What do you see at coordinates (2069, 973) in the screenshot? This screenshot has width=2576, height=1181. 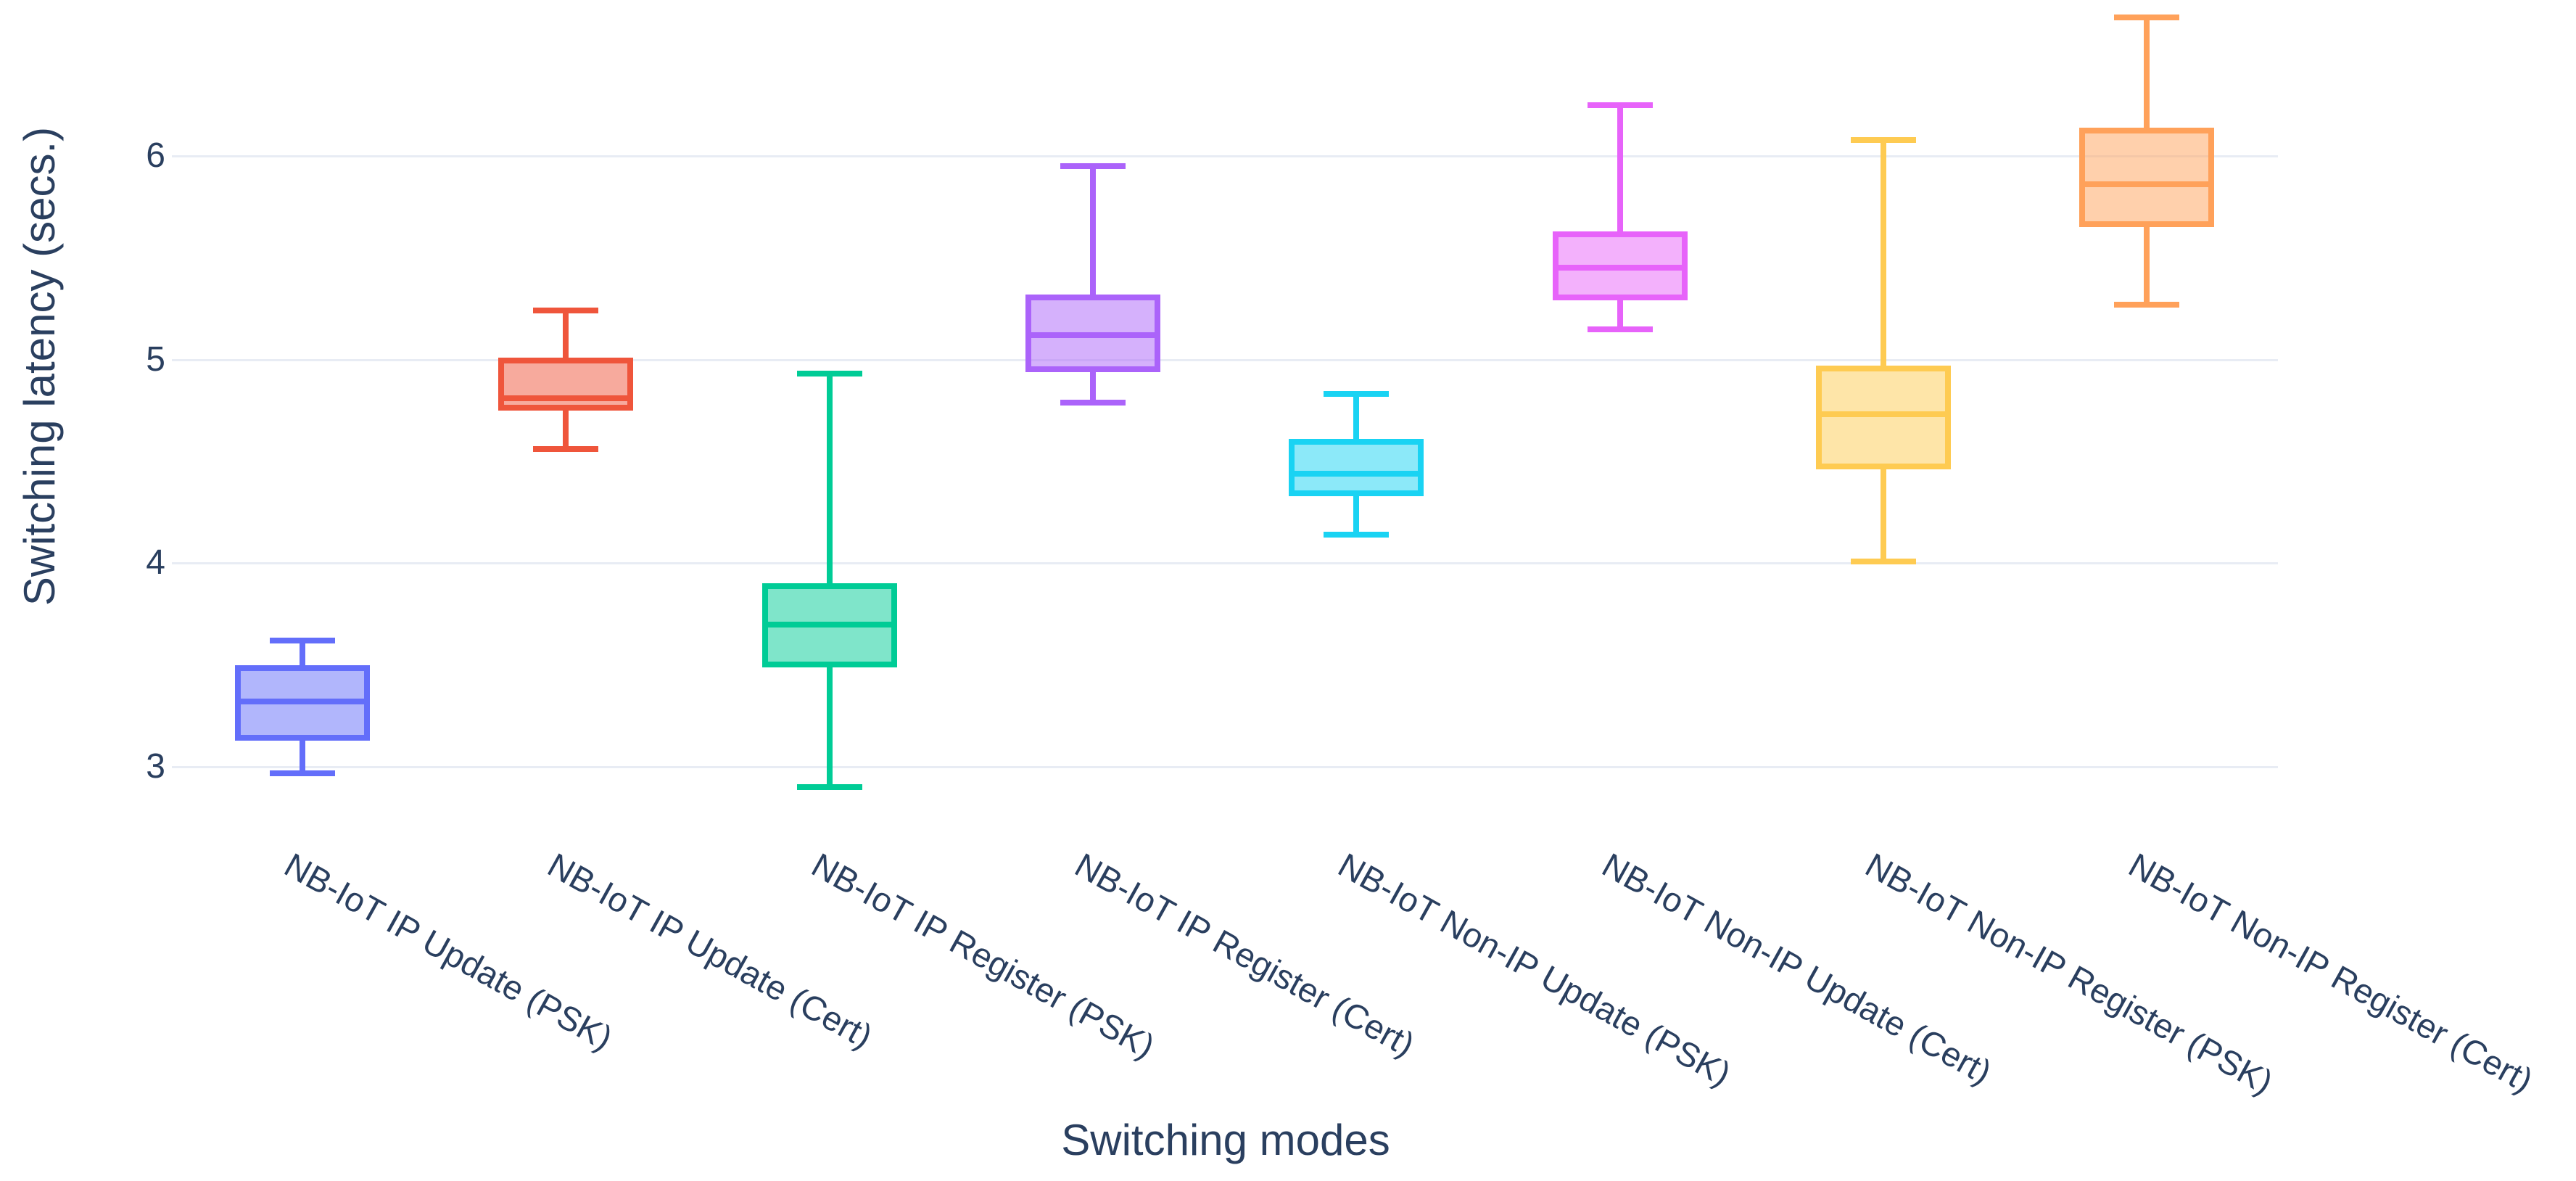 I see `x-tick-label: NB-IoT Non-IP Register (PSK)` at bounding box center [2069, 973].